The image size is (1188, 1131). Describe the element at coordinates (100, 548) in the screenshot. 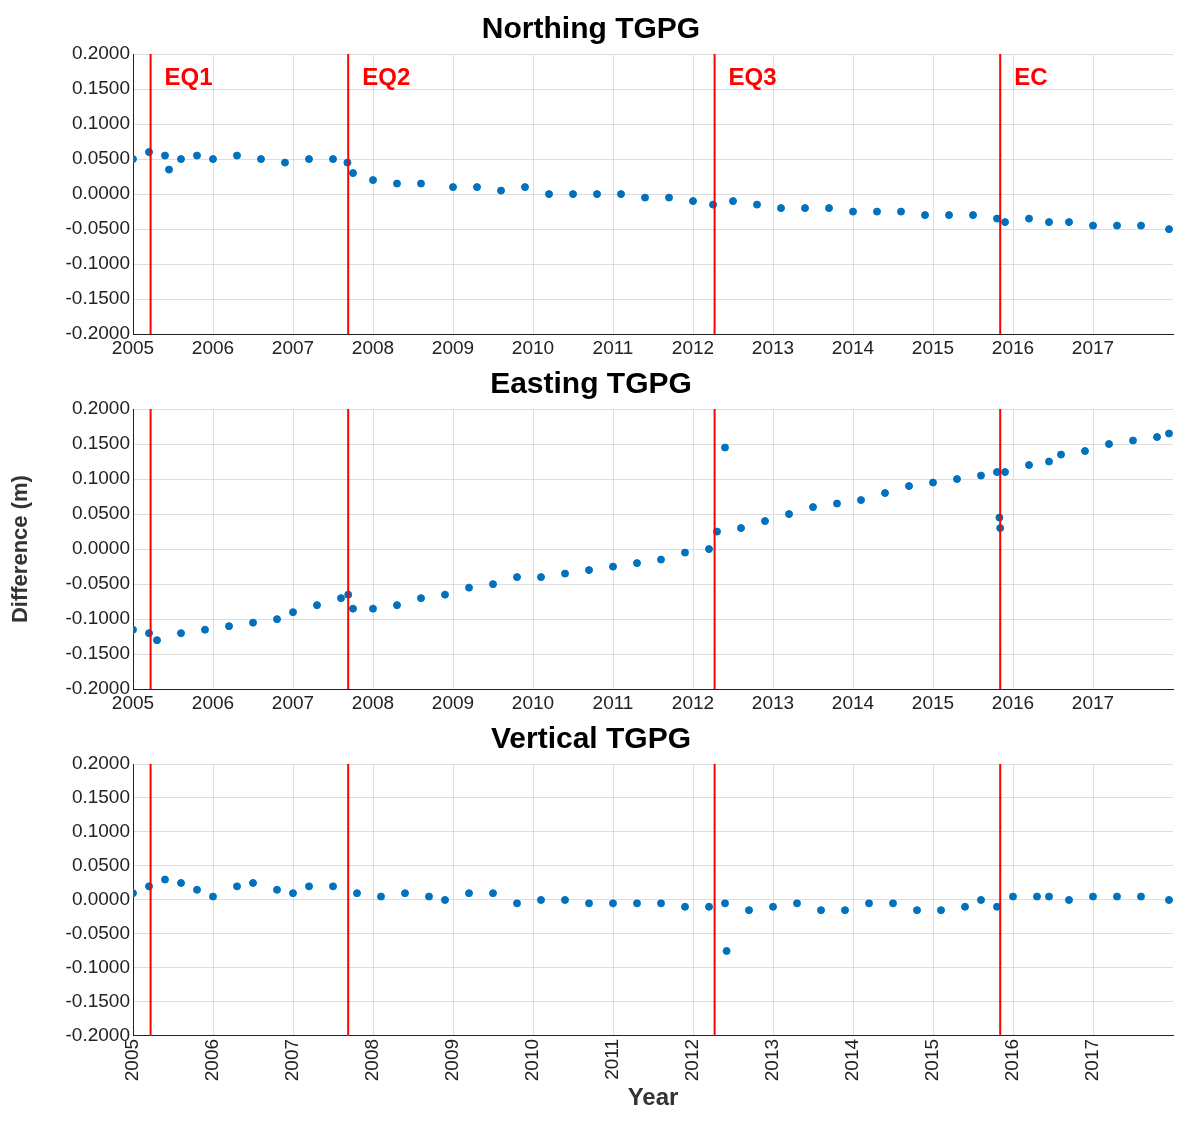

I see `y-tick-label: 0.0000` at that location.